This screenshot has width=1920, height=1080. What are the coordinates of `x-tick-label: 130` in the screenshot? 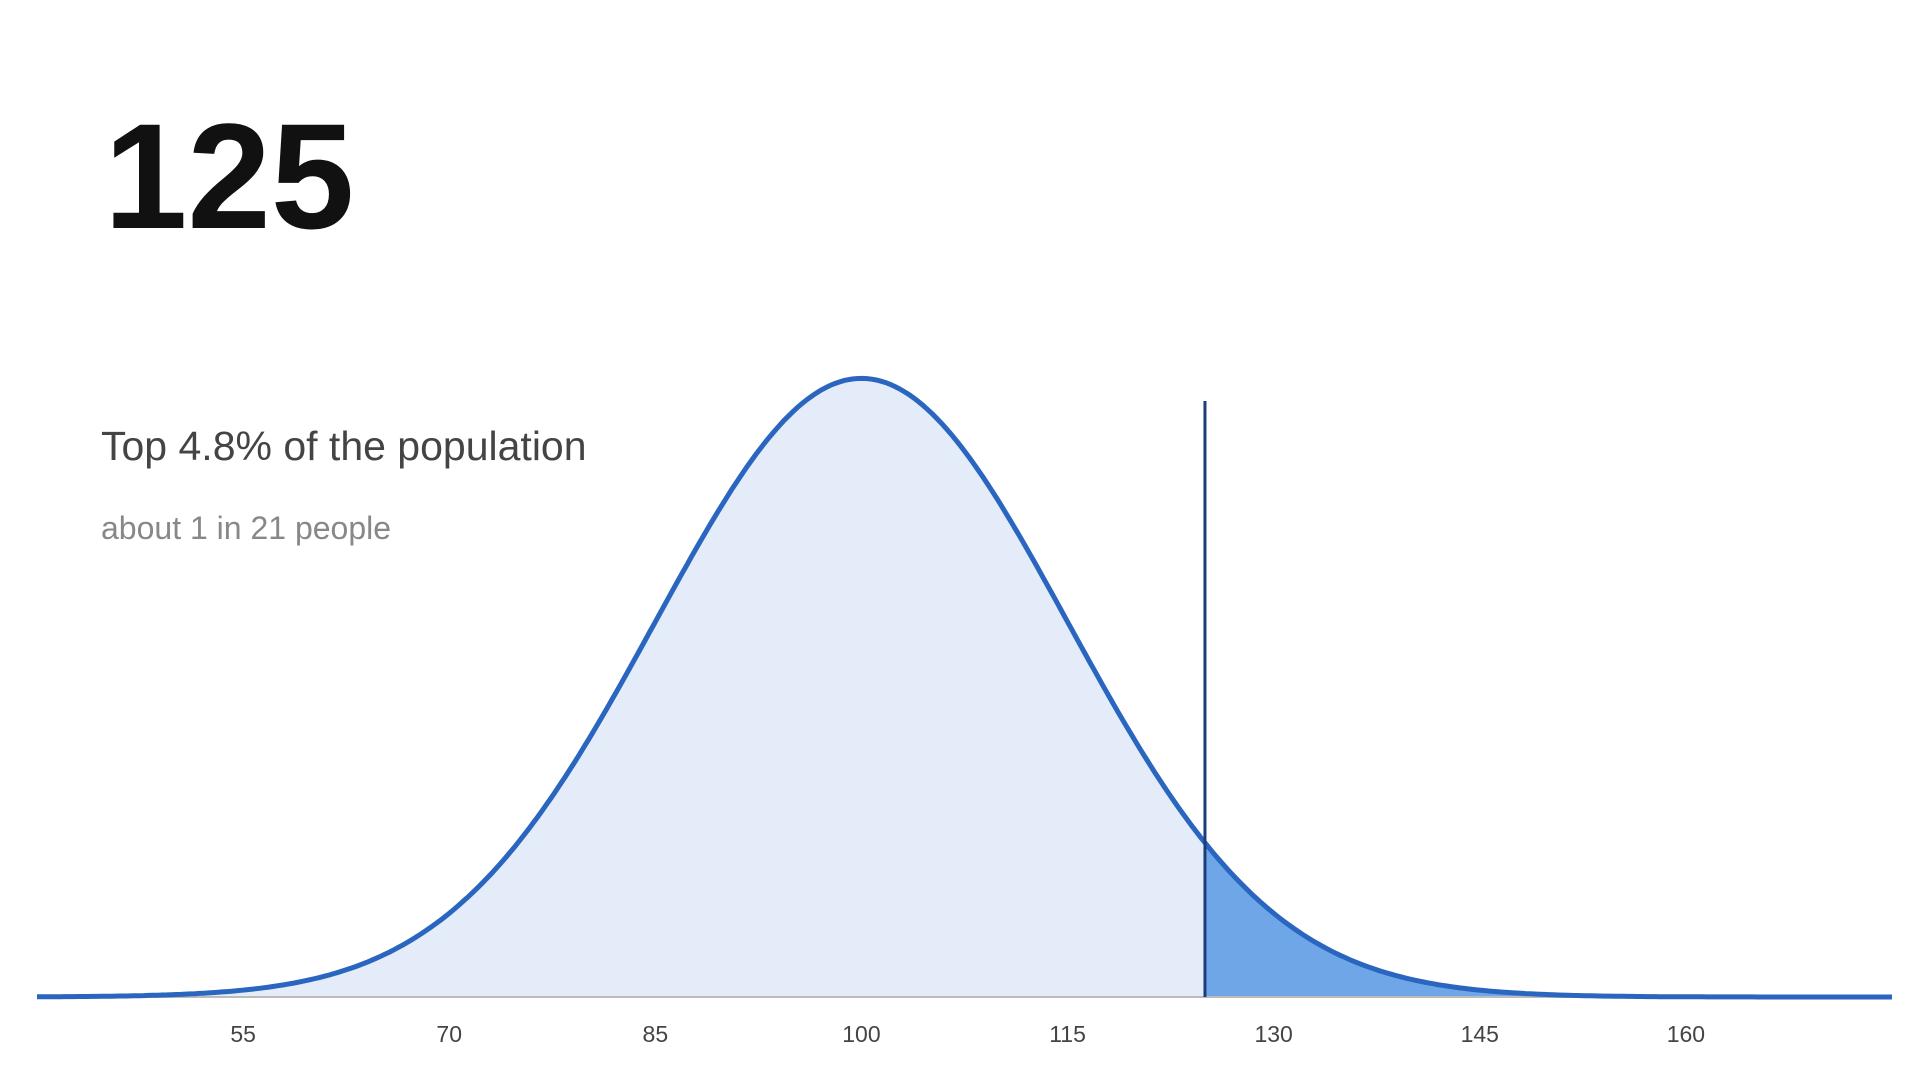 It's located at (1273, 1034).